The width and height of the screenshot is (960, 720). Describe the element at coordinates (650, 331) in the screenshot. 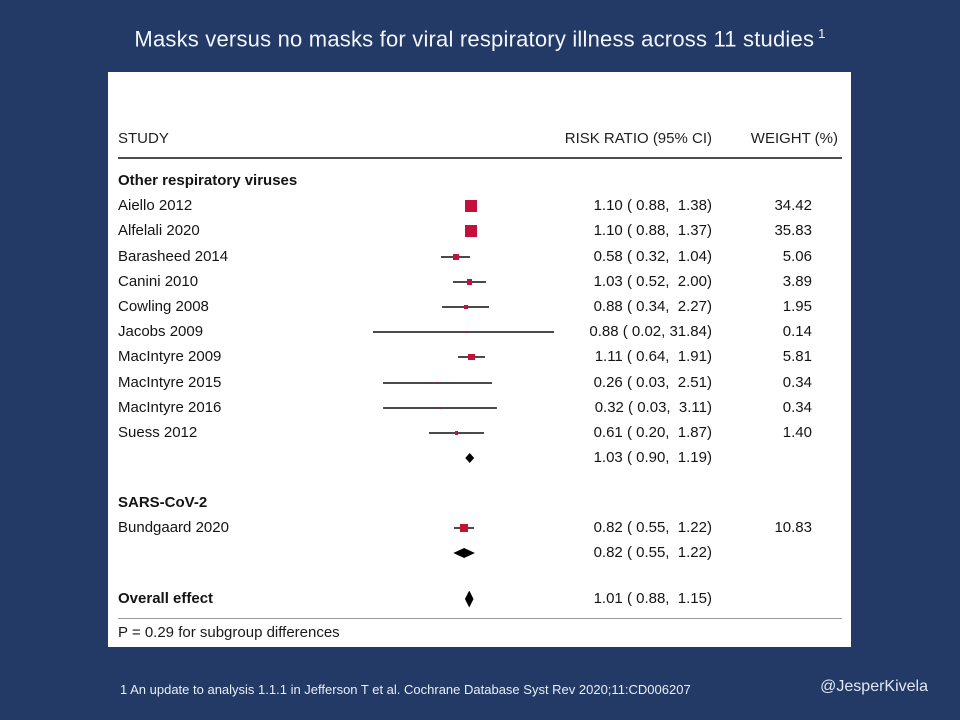

I see `risk-ratio-value: 0.88 ( 0.02, 31.84)` at that location.